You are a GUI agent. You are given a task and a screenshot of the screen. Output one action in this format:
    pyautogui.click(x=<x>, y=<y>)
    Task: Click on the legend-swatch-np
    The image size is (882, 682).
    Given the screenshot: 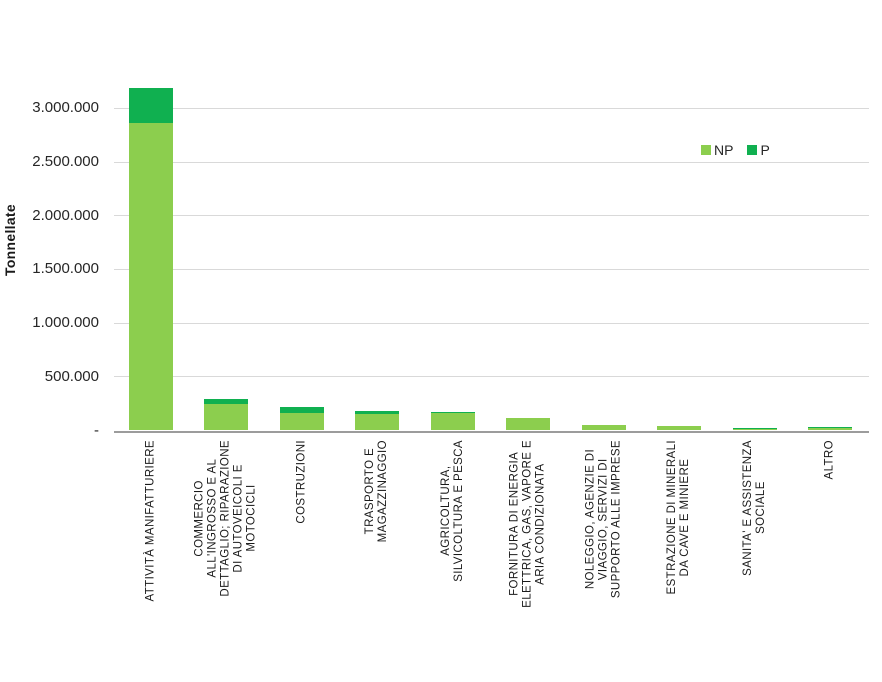 What is the action you would take?
    pyautogui.click(x=706, y=150)
    